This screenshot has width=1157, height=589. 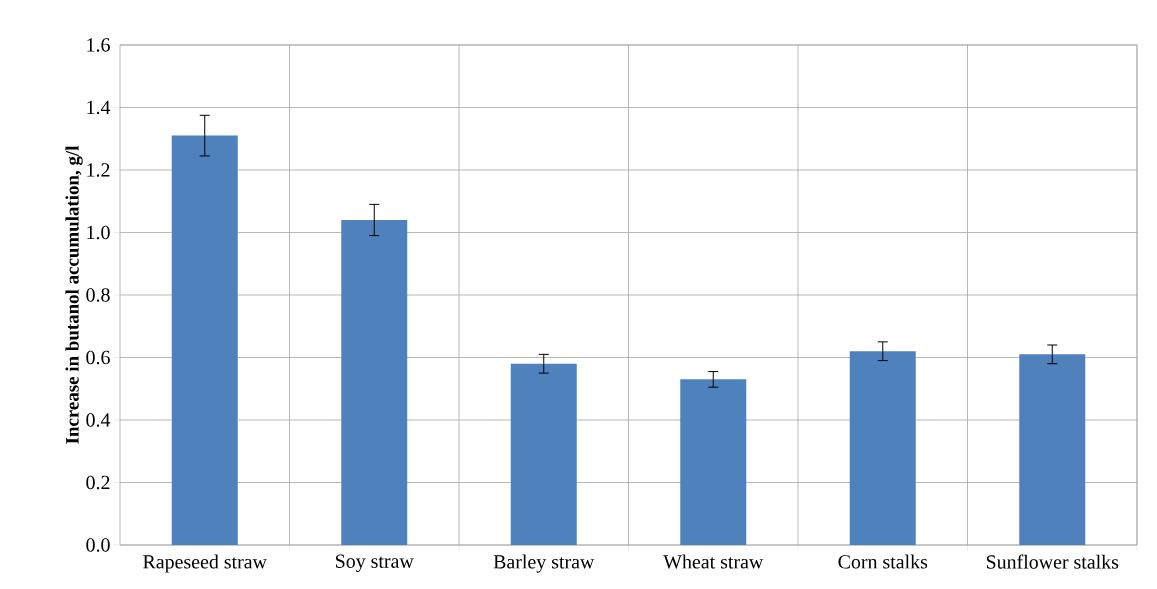 What do you see at coordinates (98, 357) in the screenshot?
I see `y-tick-label: 0.6` at bounding box center [98, 357].